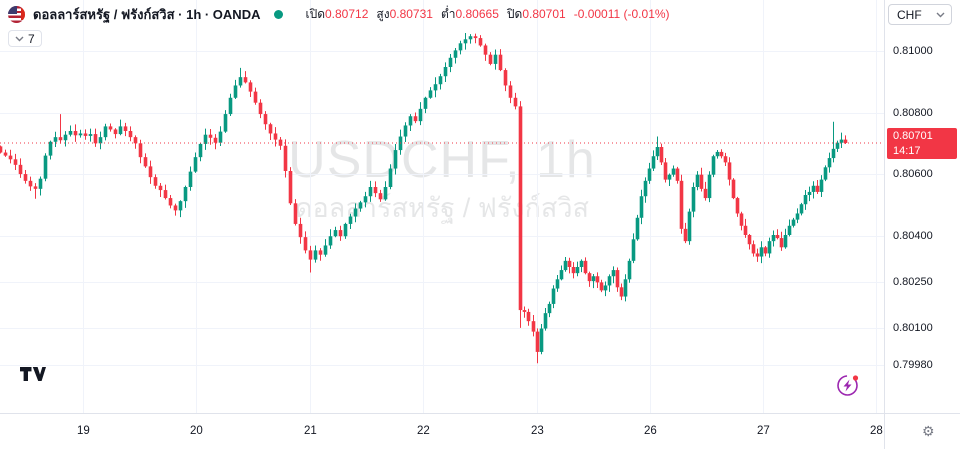 This screenshot has height=449, width=960. I want to click on axis-corner-divider, so click(884, 431).